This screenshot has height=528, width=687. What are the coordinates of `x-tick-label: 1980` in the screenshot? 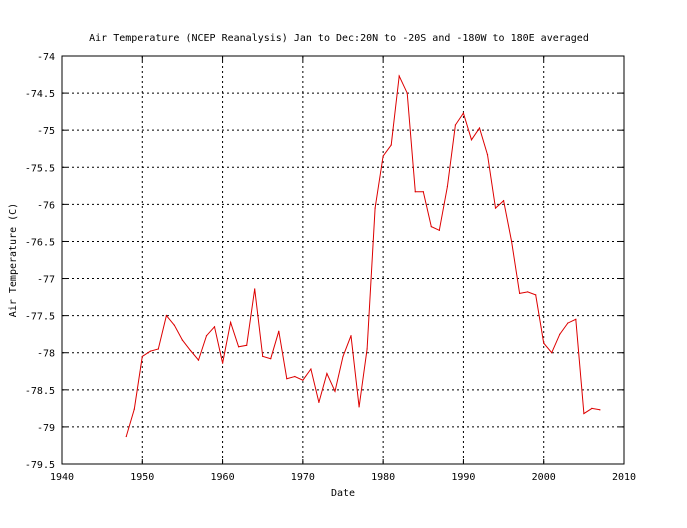 It's located at (383, 477).